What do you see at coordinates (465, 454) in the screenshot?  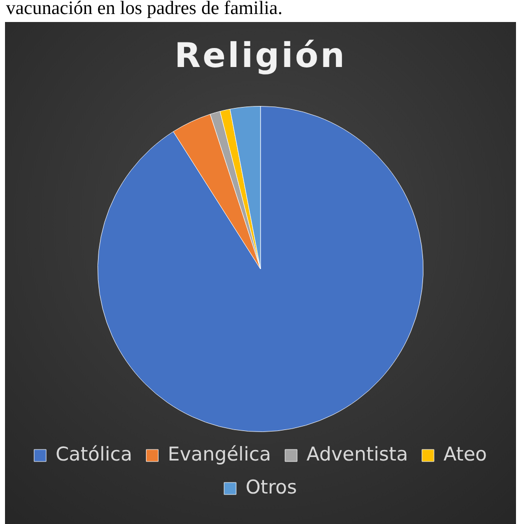 I see `legend-label: Ateo` at bounding box center [465, 454].